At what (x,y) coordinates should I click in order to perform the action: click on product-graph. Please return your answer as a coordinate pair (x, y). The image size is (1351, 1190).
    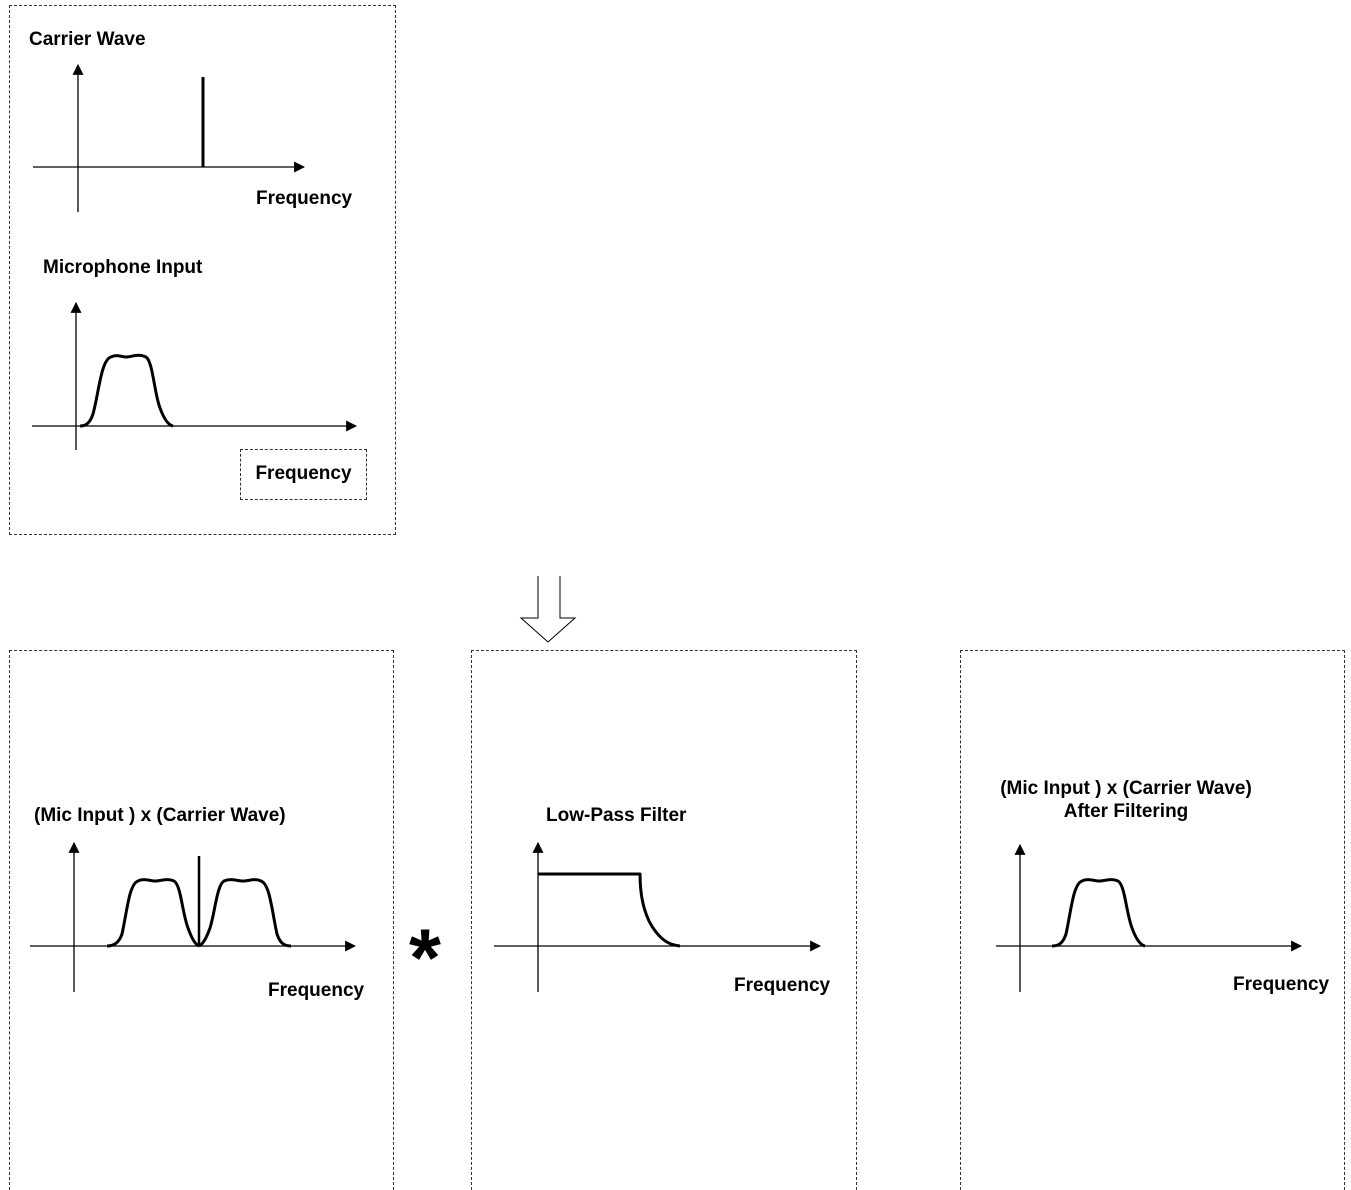
    Looking at the image, I should click on (193, 916).